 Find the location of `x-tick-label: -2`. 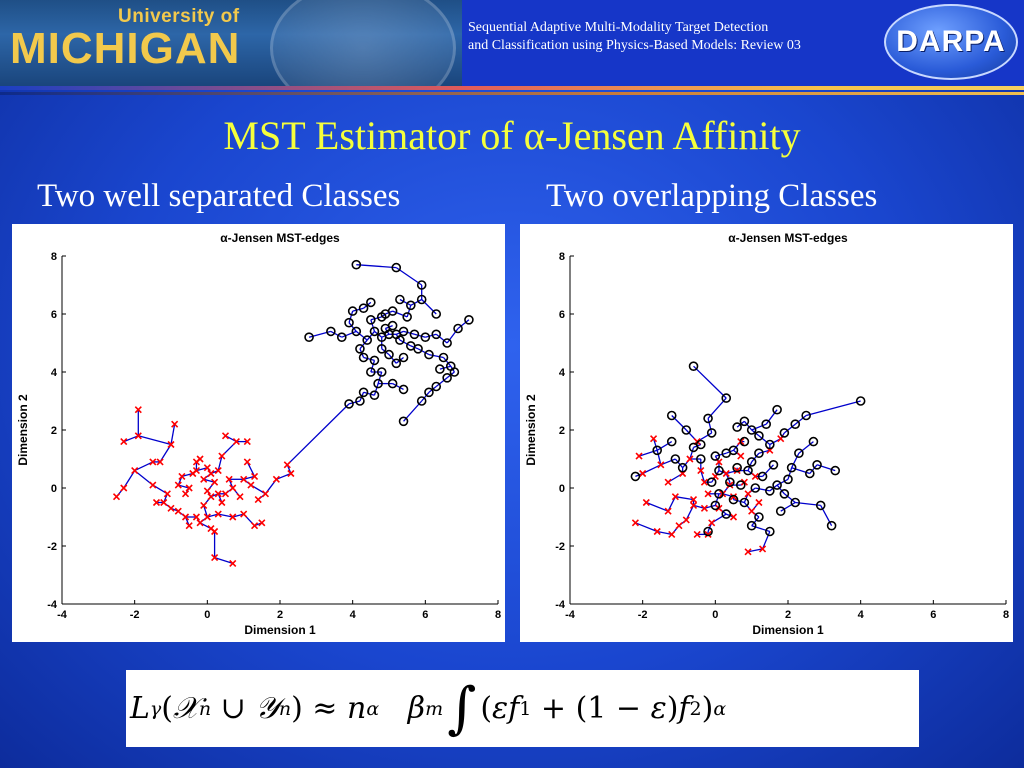

x-tick-label: -2 is located at coordinates (135, 615).